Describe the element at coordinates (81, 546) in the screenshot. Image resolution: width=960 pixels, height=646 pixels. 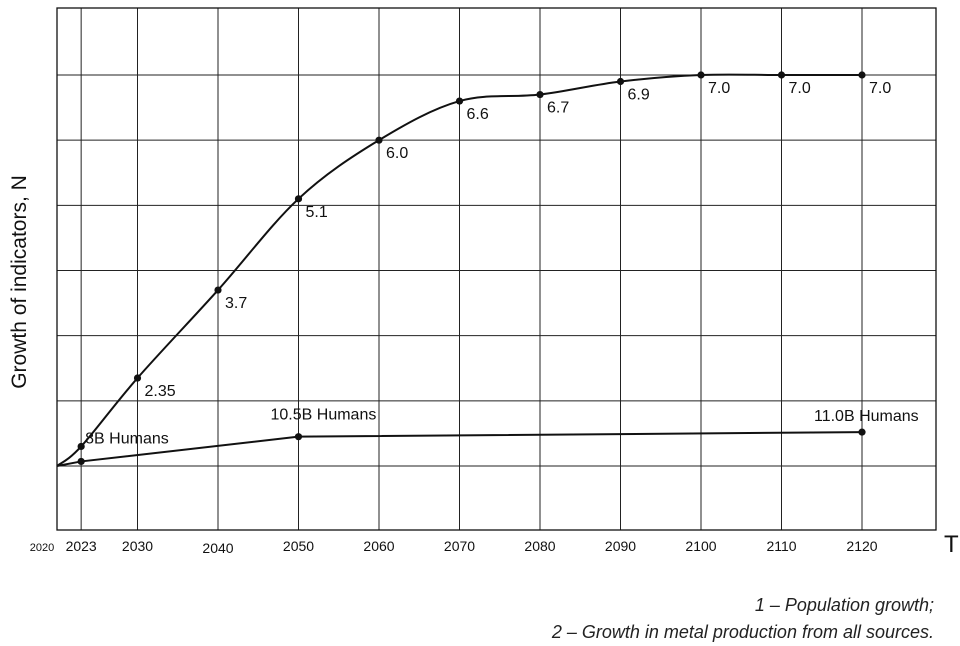
I see `x-tick-label: 2023` at that location.